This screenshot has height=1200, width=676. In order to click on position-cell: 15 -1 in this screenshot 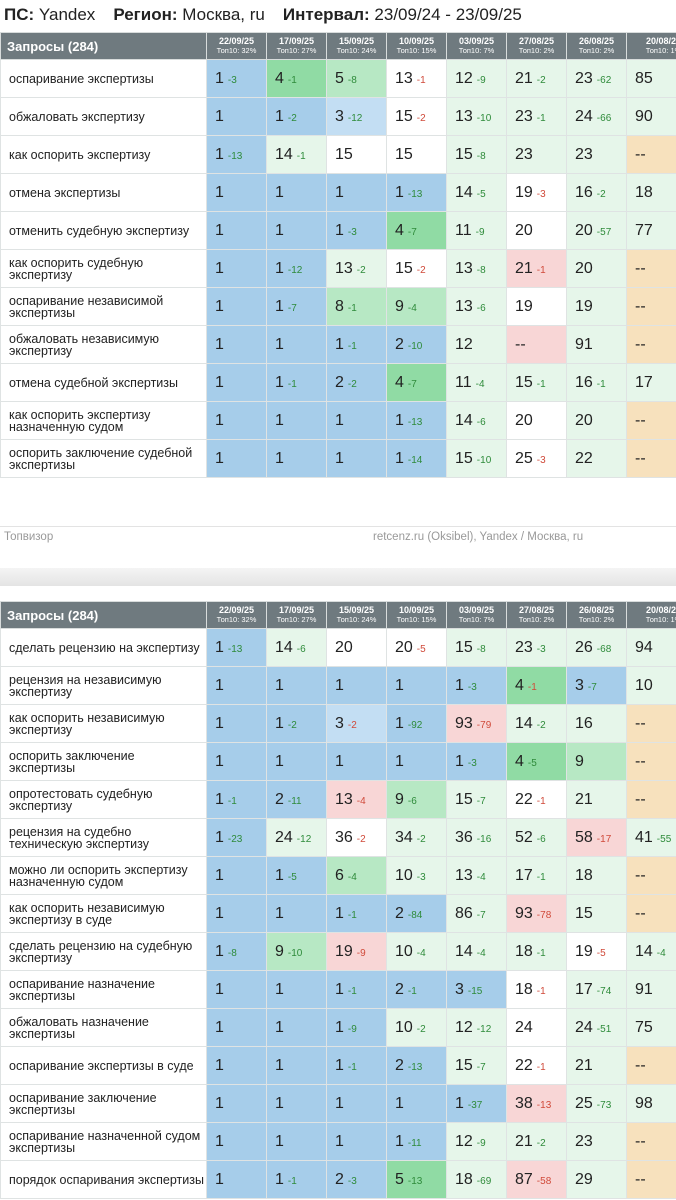, I will do `click(536, 382)`.